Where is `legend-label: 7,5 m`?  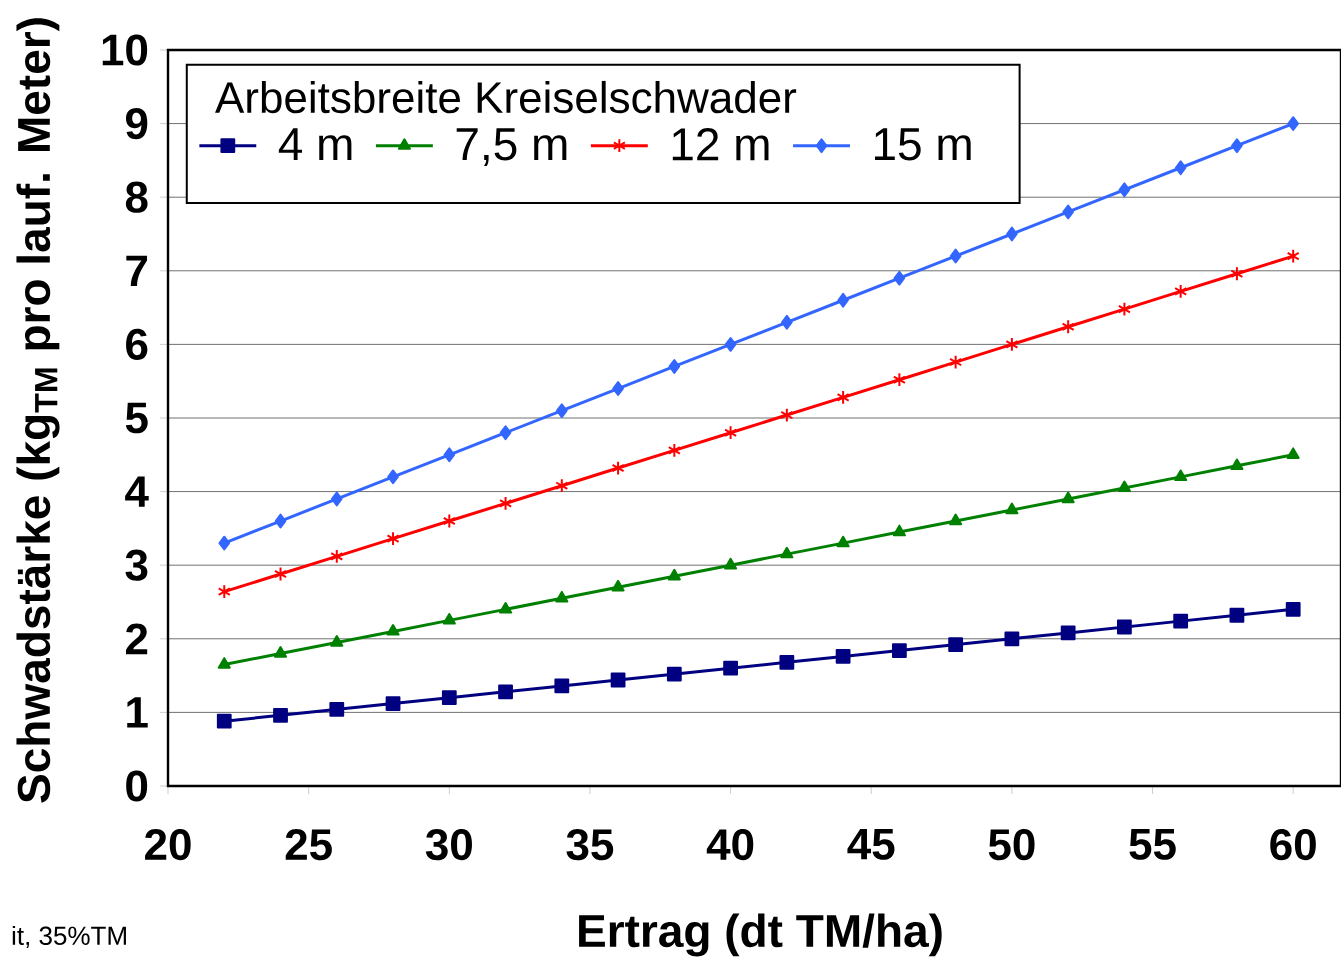 legend-label: 7,5 m is located at coordinates (511, 147).